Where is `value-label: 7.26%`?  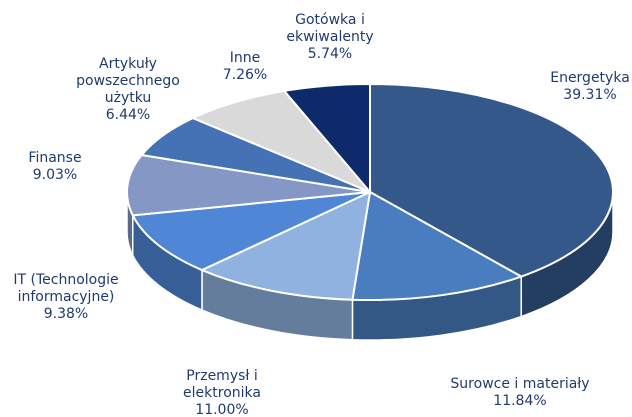
value-label: 7.26% is located at coordinates (245, 75).